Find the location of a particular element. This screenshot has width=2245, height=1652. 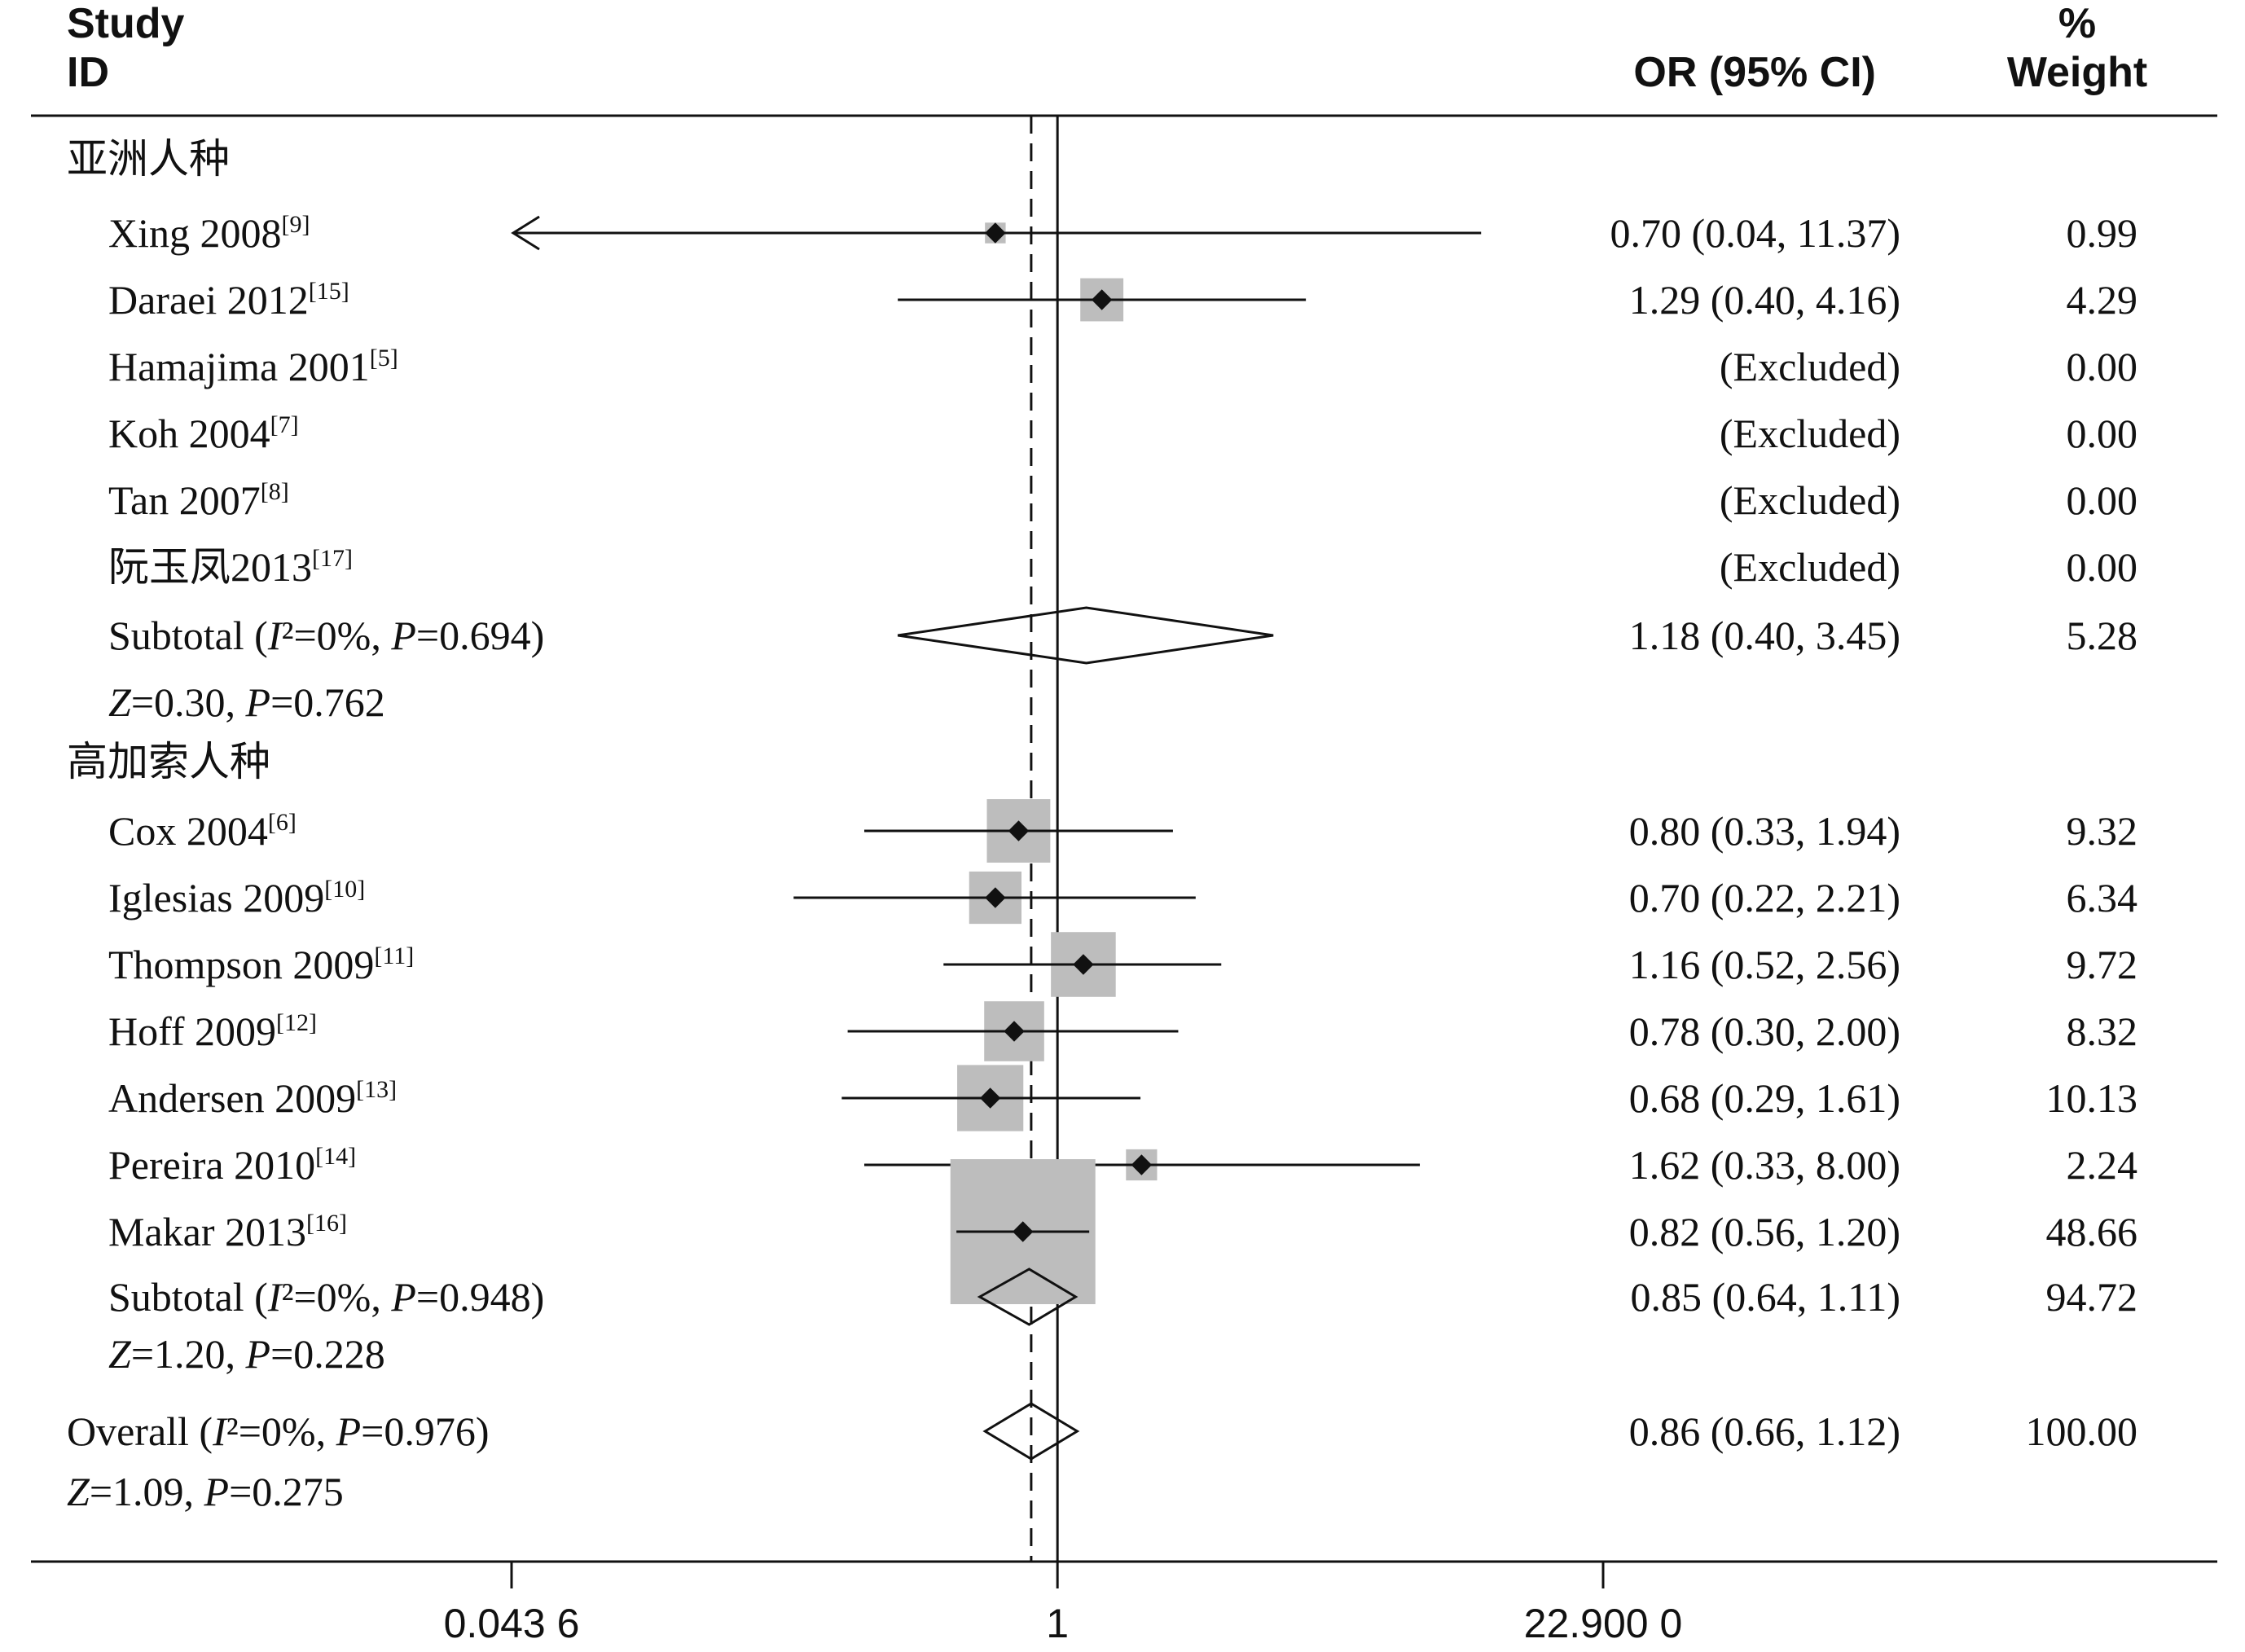

study-name: Pereira 2010 is located at coordinates (211, 1165).